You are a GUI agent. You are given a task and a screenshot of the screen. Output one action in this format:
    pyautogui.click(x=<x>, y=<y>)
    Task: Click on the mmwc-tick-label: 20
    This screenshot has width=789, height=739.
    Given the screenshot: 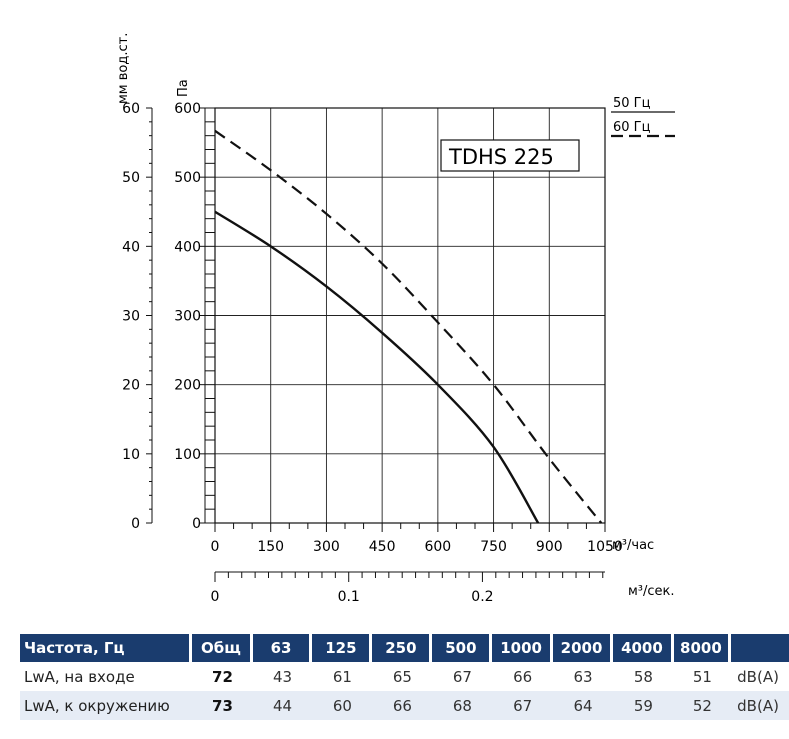 What is the action you would take?
    pyautogui.click(x=131, y=386)
    